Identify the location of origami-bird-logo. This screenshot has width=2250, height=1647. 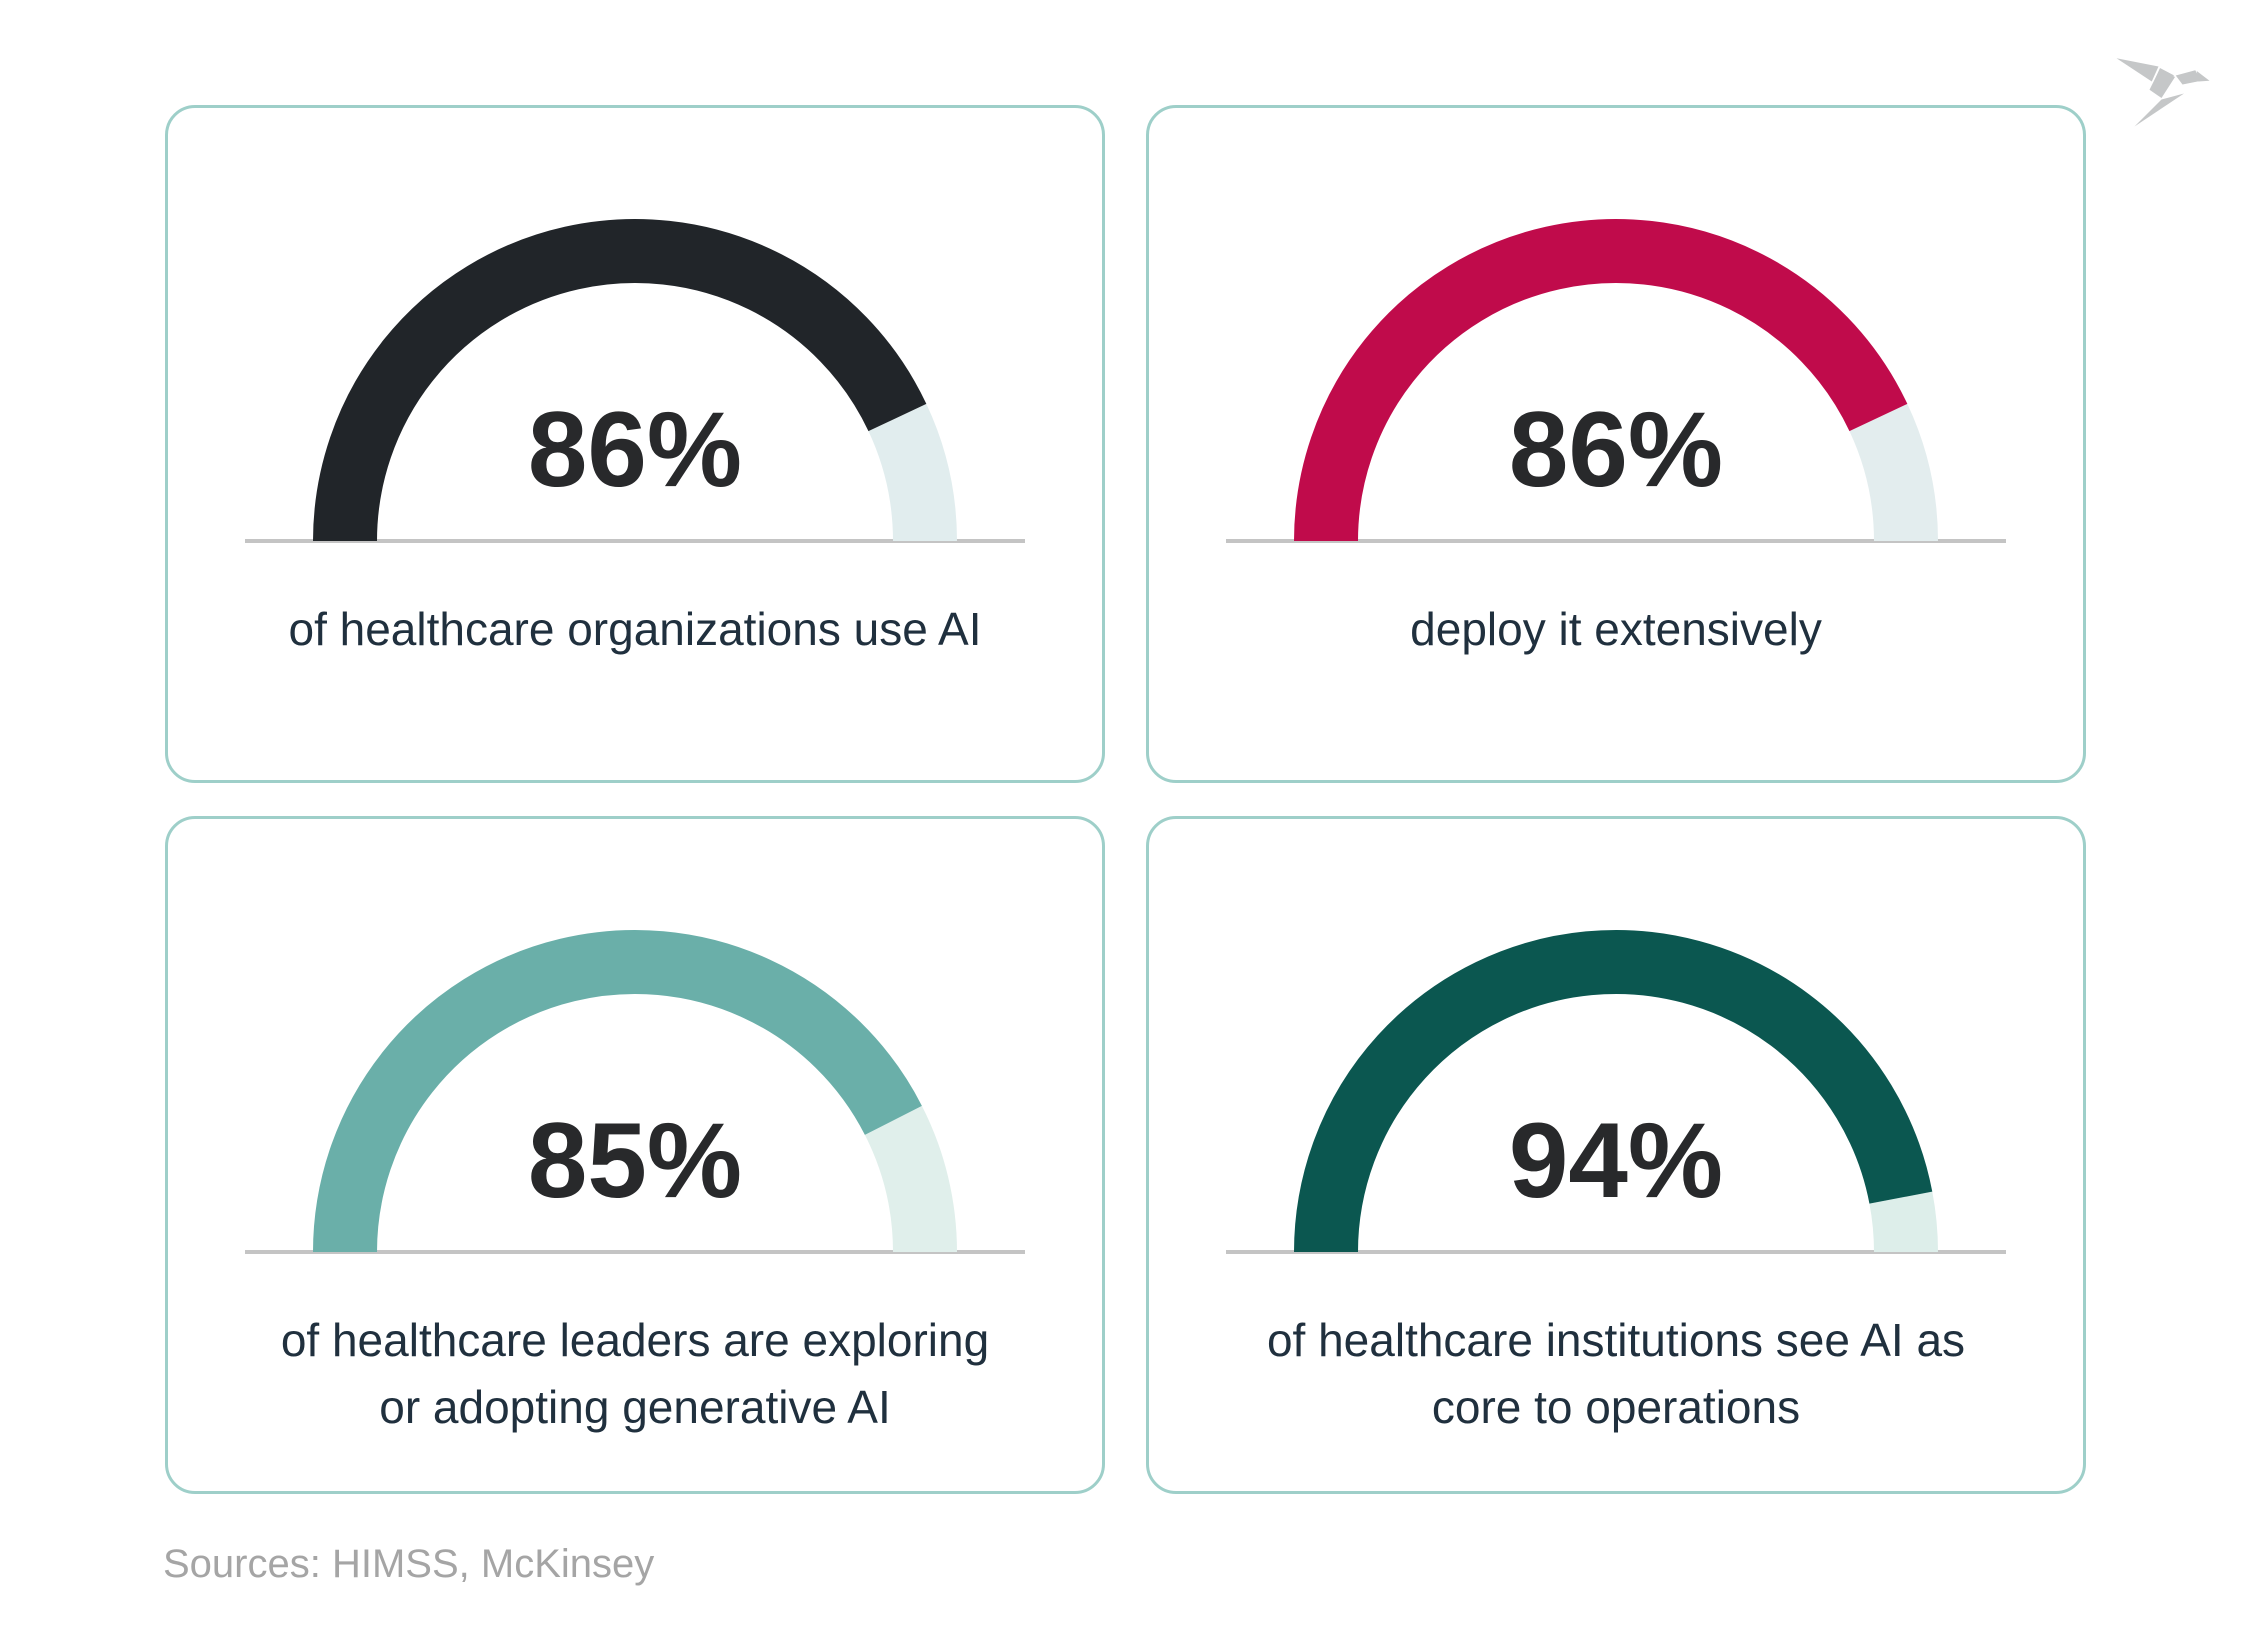
(2163, 92).